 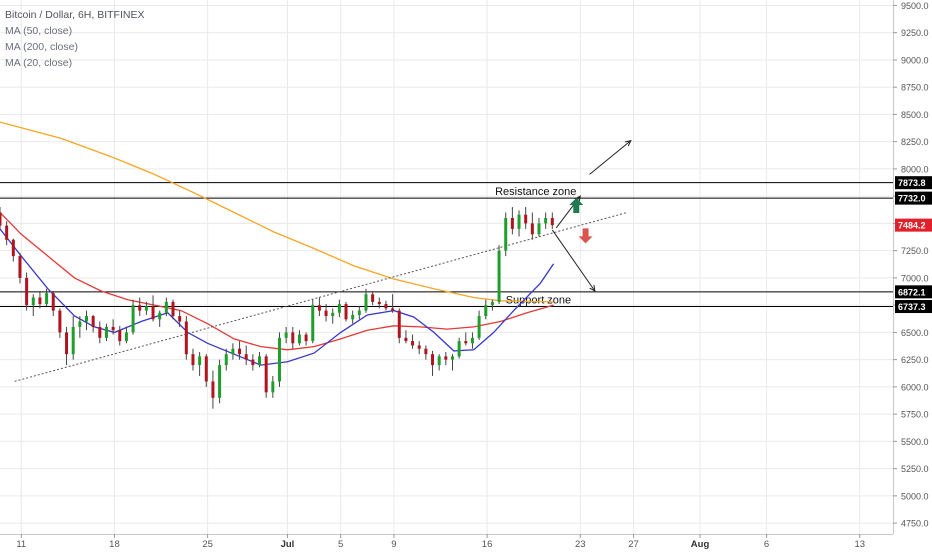 I want to click on y-tick-label: 9500.0, so click(x=915, y=6).